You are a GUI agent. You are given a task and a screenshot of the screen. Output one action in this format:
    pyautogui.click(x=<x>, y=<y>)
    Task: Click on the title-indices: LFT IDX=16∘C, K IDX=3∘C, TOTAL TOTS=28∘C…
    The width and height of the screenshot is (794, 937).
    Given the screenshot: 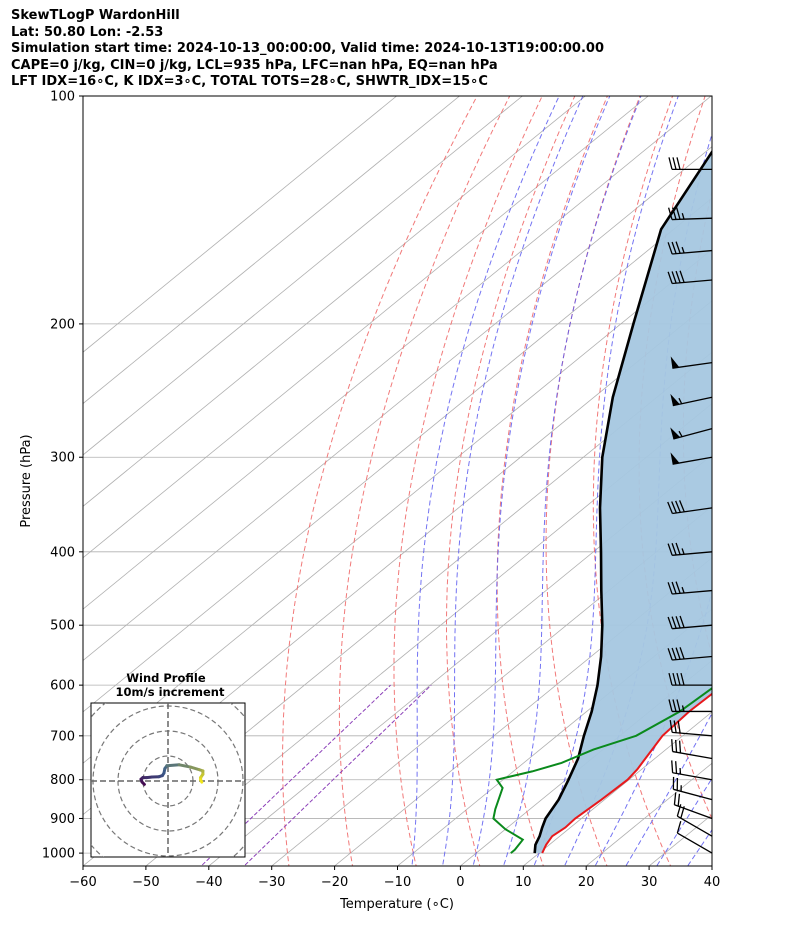 What is the action you would take?
    pyautogui.click(x=249, y=81)
    